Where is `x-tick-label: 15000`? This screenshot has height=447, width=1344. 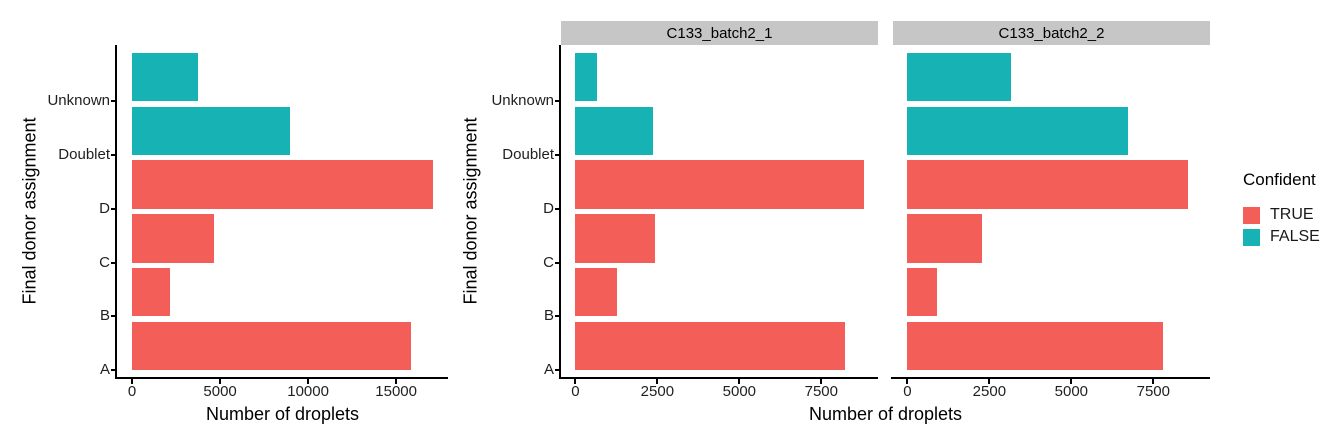
x-tick-label: 15000 is located at coordinates (396, 391).